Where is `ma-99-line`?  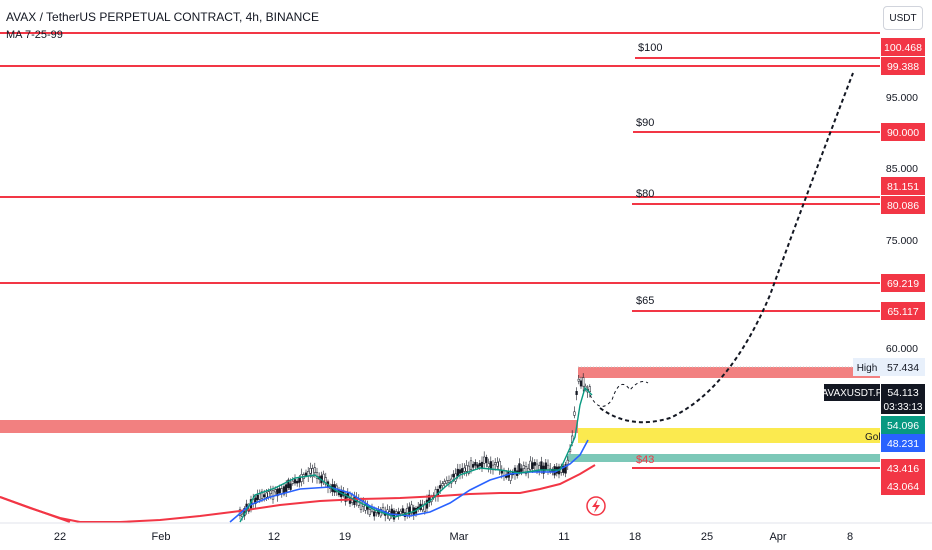 ma-99-line is located at coordinates (298, 493).